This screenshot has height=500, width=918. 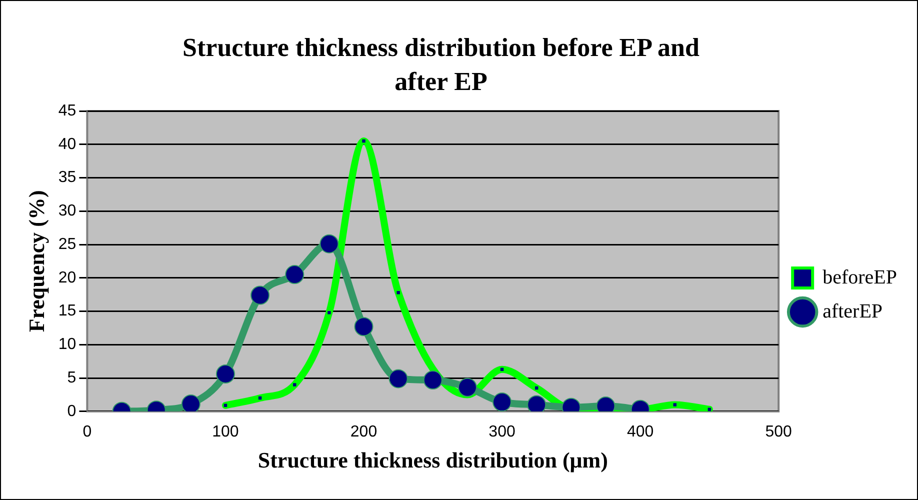 What do you see at coordinates (67, 345) in the screenshot?
I see `y-tick-label: 10` at bounding box center [67, 345].